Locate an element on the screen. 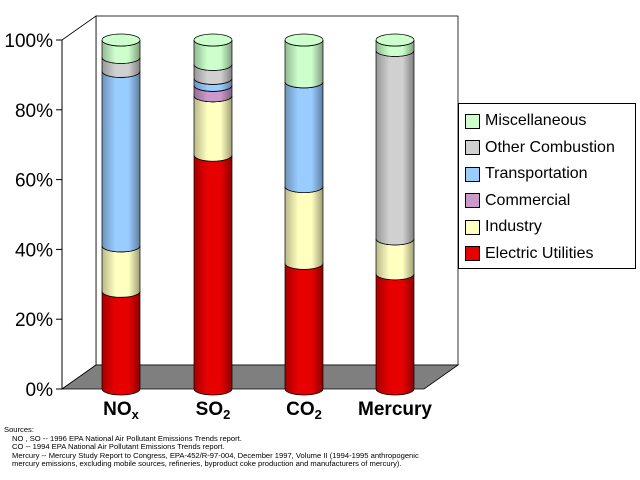 The image size is (640, 480). legend-item: Transportation is located at coordinates (526, 174).